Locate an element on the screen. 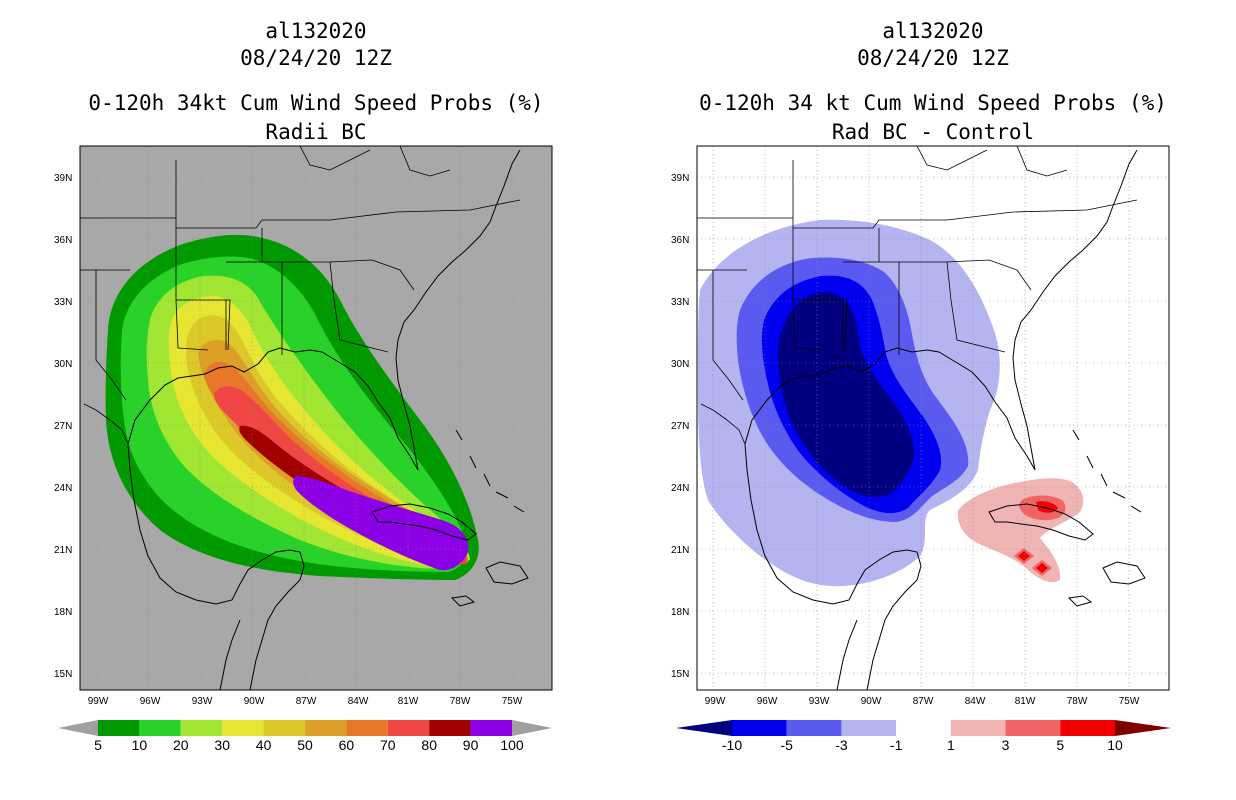 The height and width of the screenshot is (800, 1236). left-title-product: 0-120h 34kt Cum Wind Speed Probs (%) is located at coordinates (316, 103).